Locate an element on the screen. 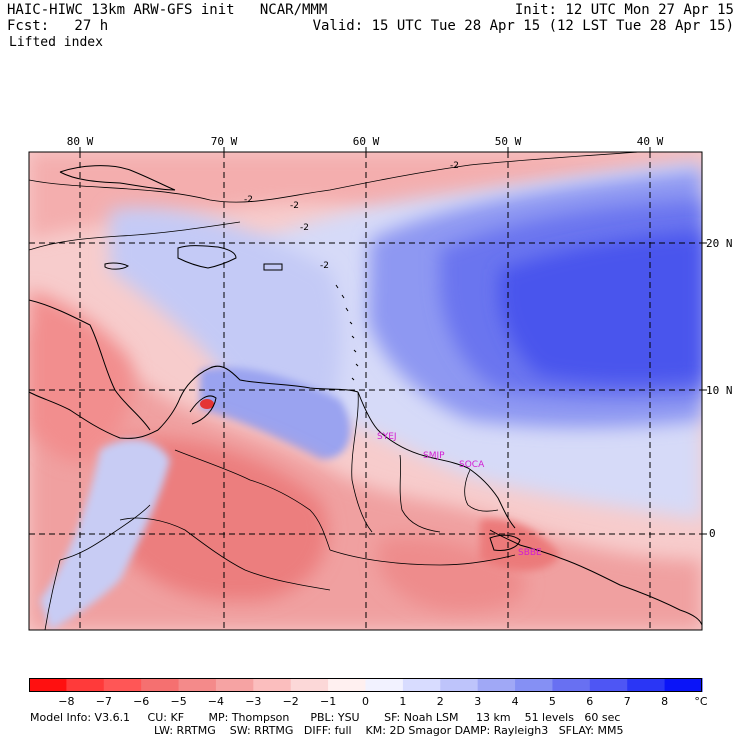 This screenshot has height=740, width=740. colorbar is located at coordinates (366, 685).